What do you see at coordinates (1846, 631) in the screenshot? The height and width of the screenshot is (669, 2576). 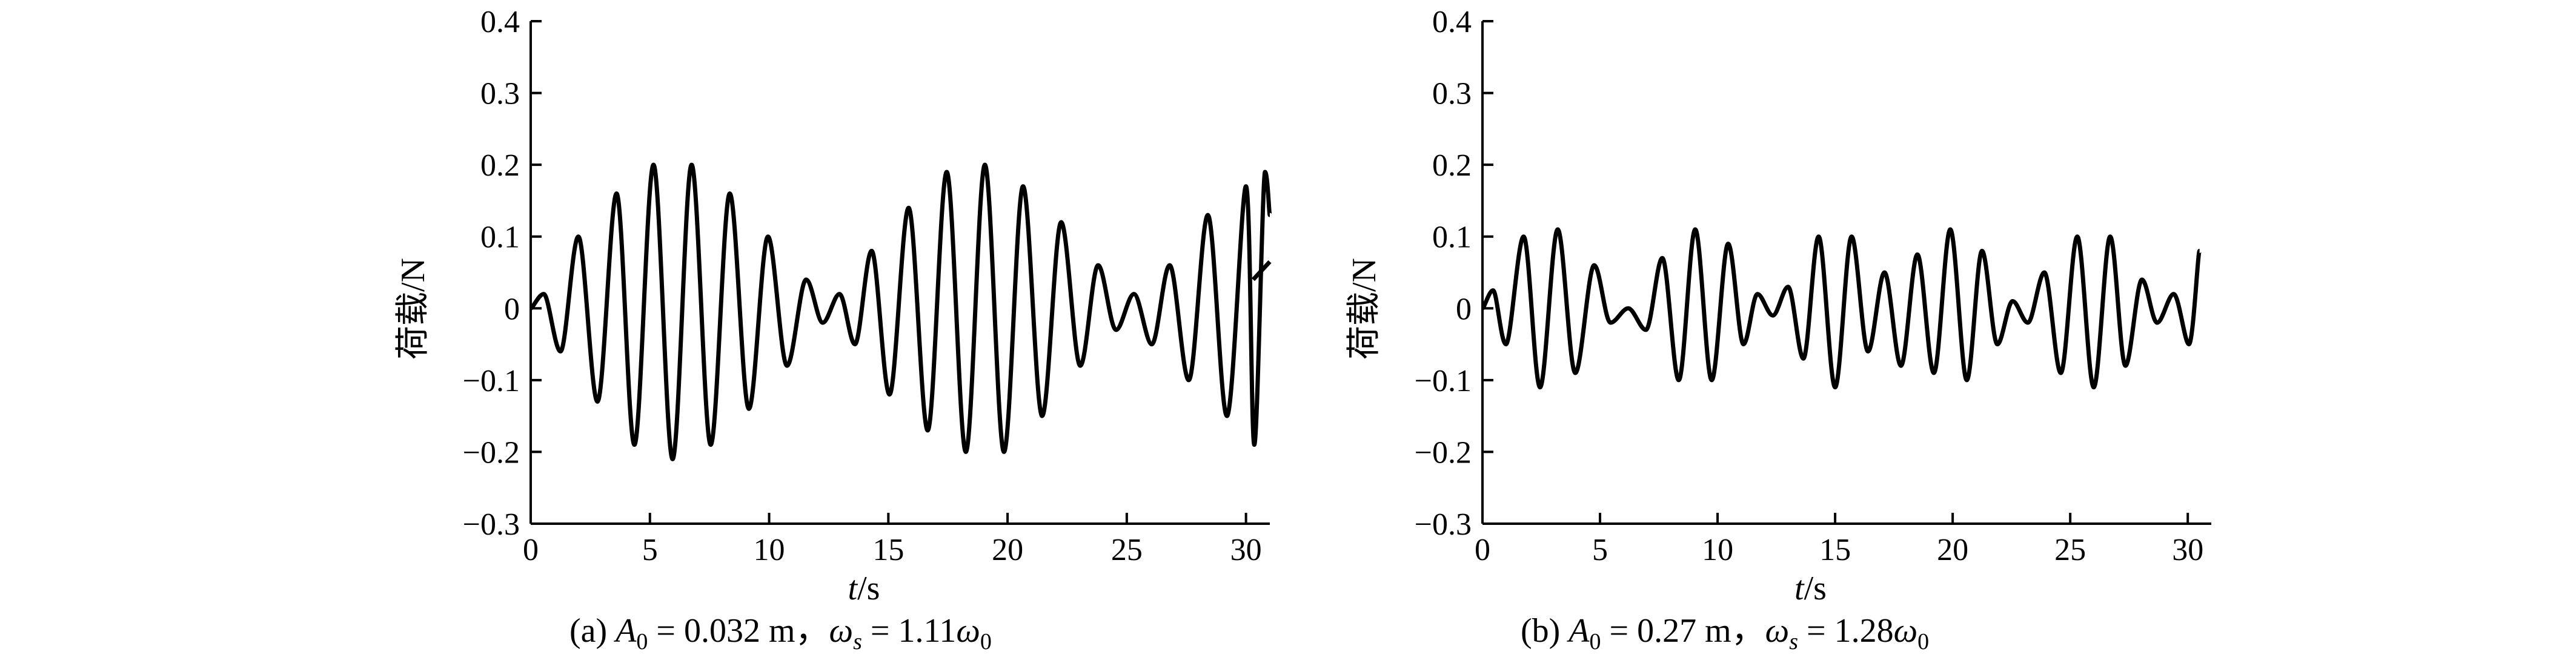 I see `caption-omega-ratio: = 1.28` at bounding box center [1846, 631].